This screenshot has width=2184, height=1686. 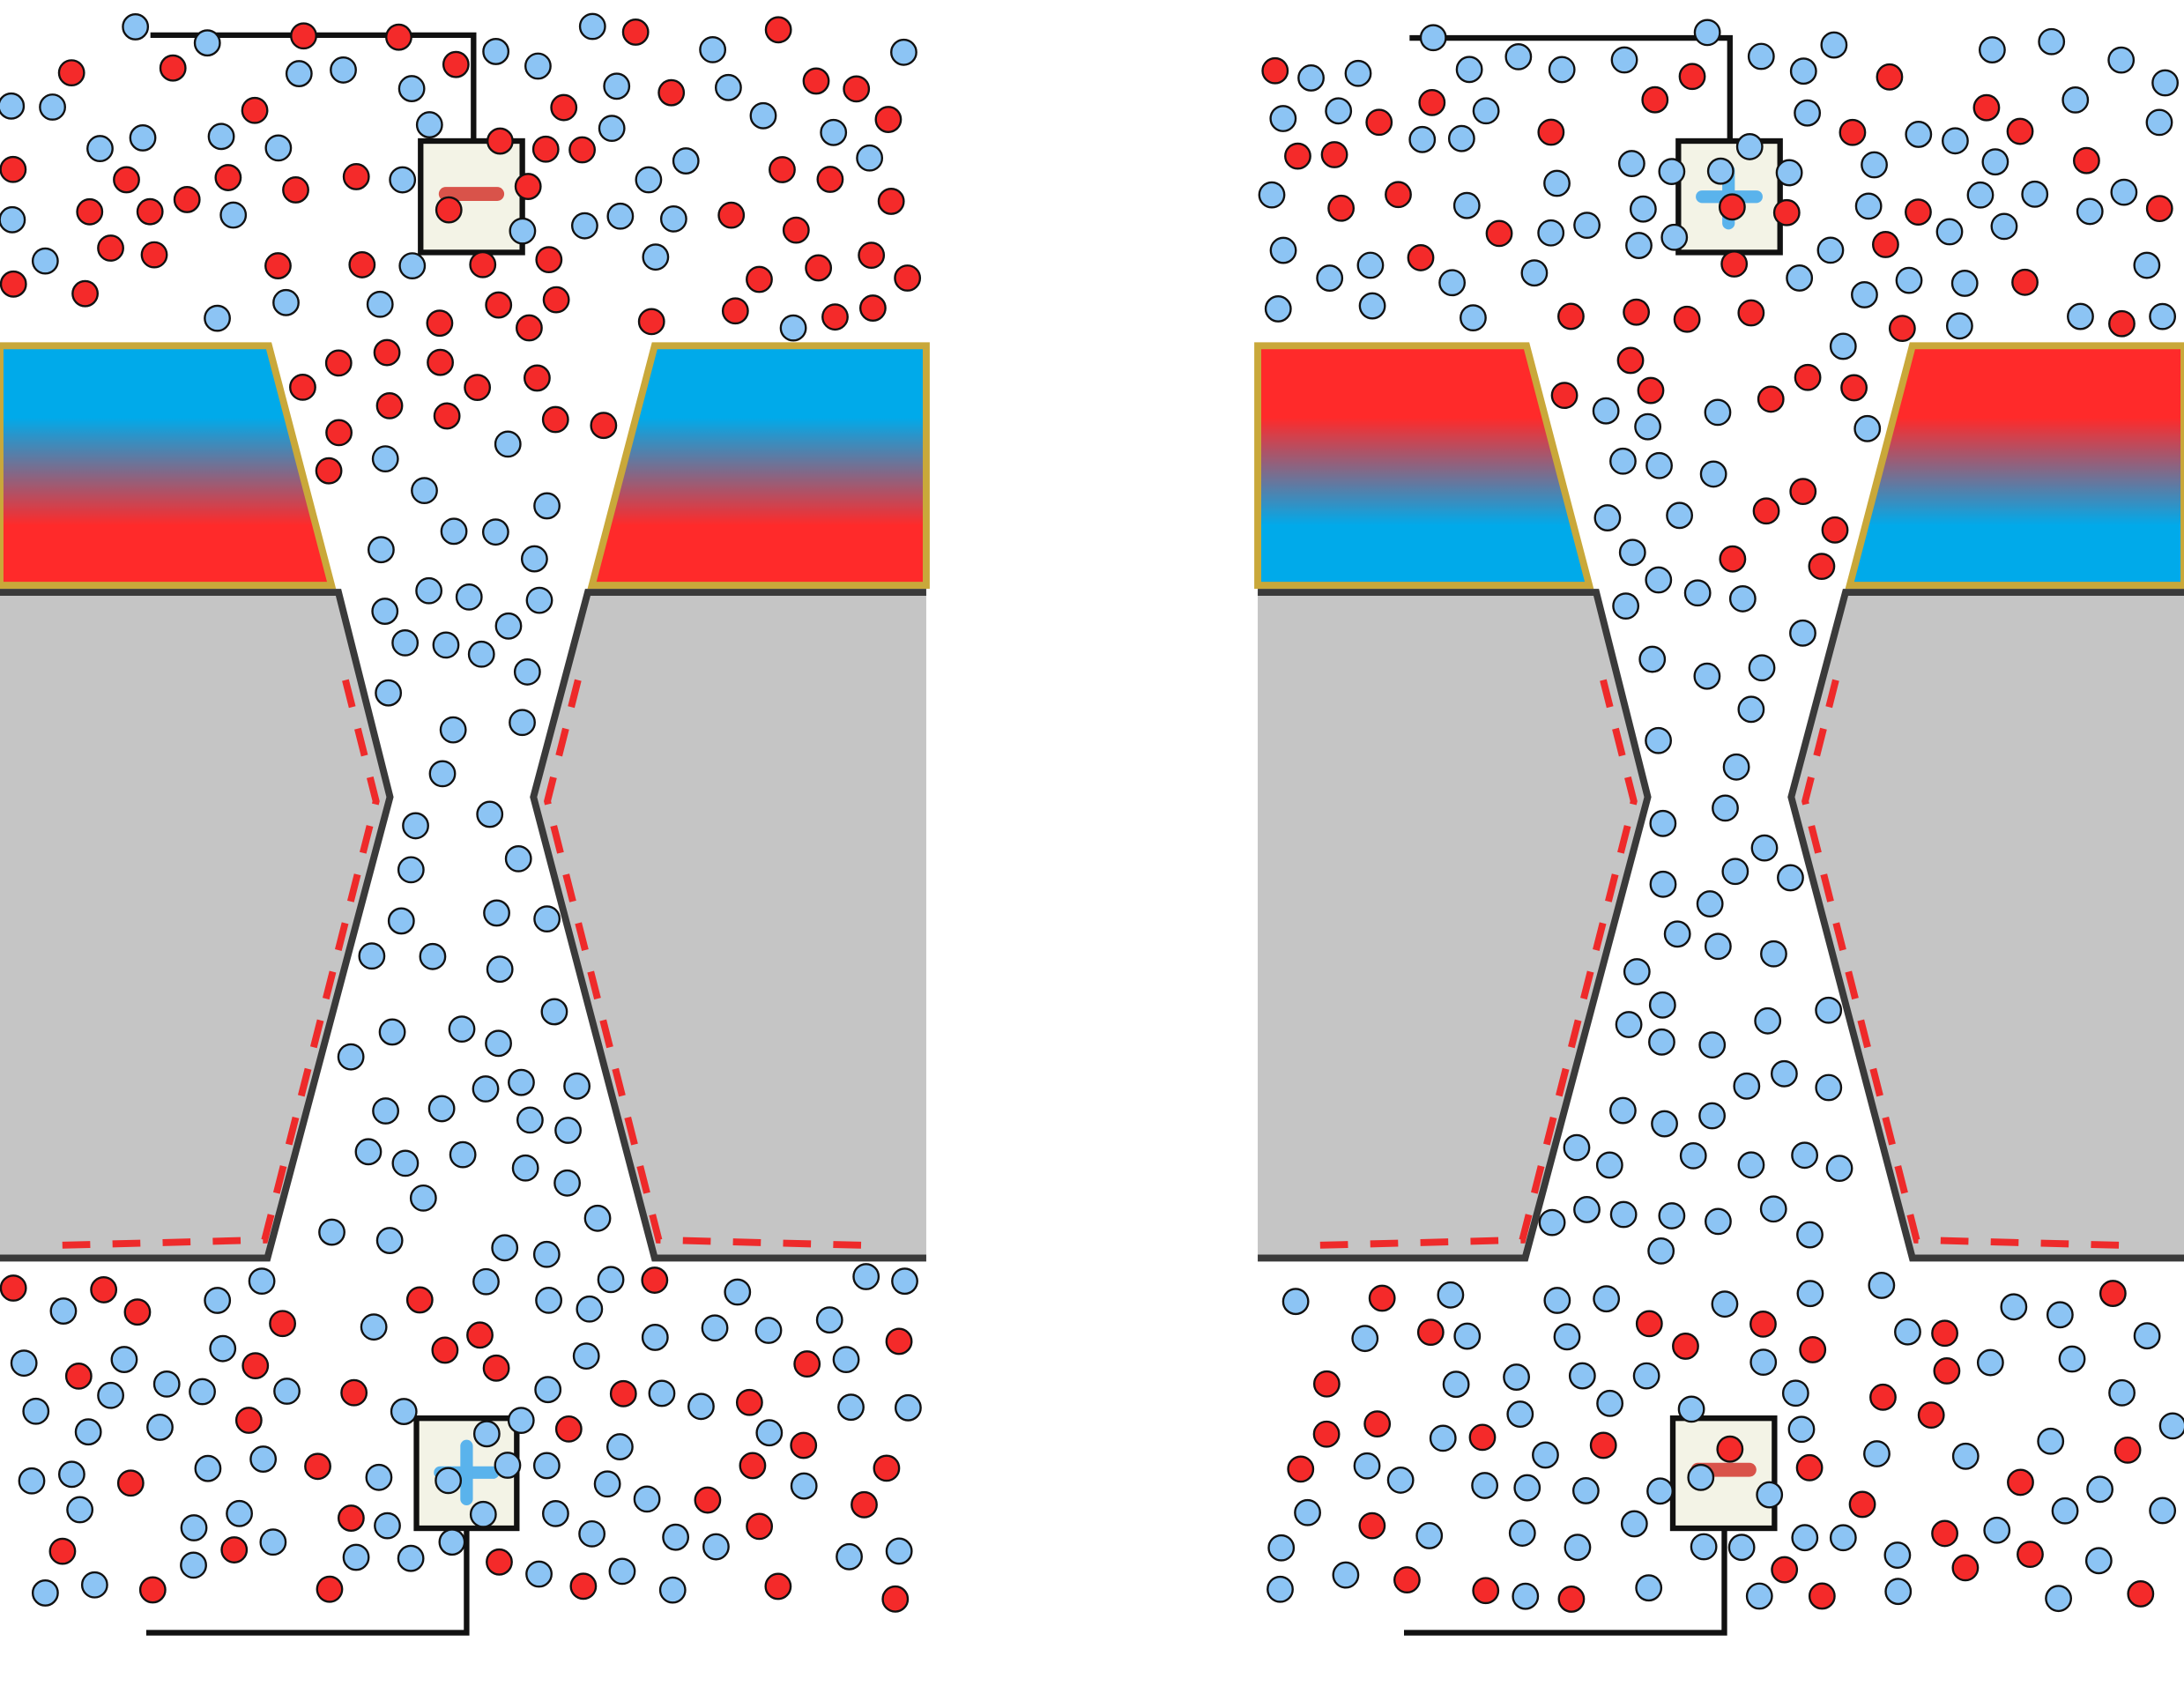 I want to click on electrode-layer, so click(x=2014, y=466).